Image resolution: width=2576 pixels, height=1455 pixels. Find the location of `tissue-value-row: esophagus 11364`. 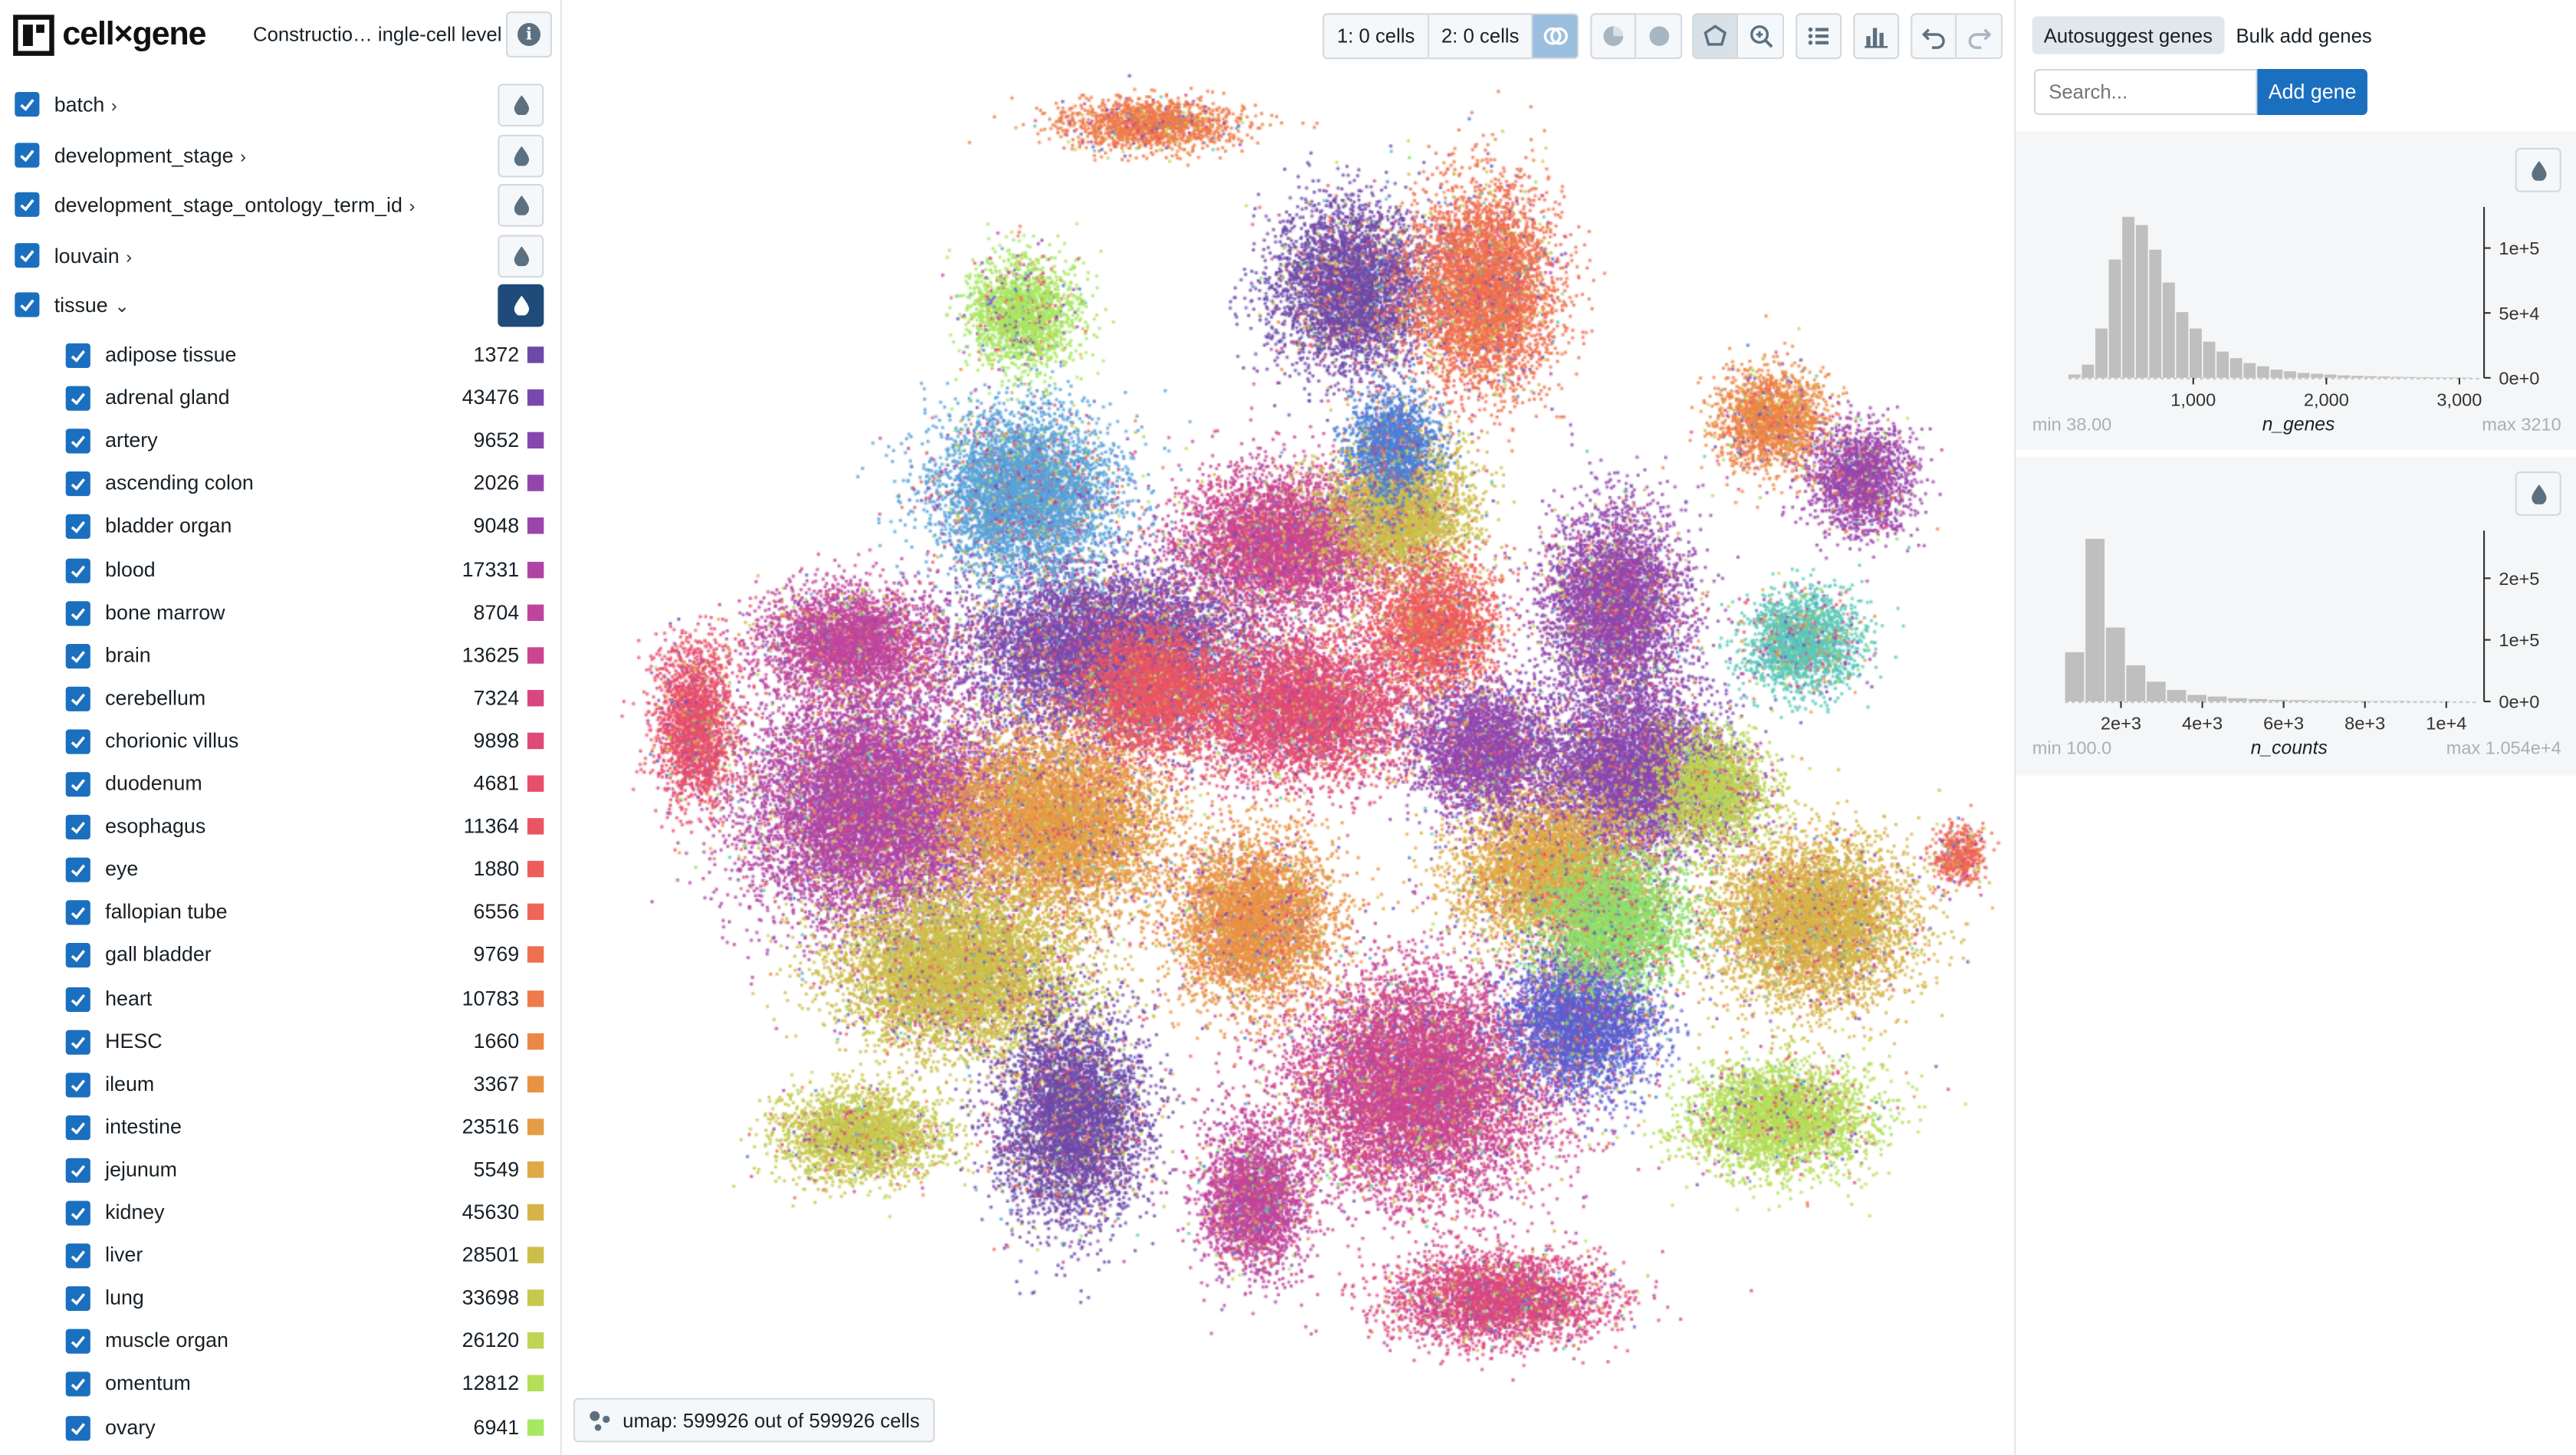

tissue-value-row: esophagus 11364 is located at coordinates (280, 827).